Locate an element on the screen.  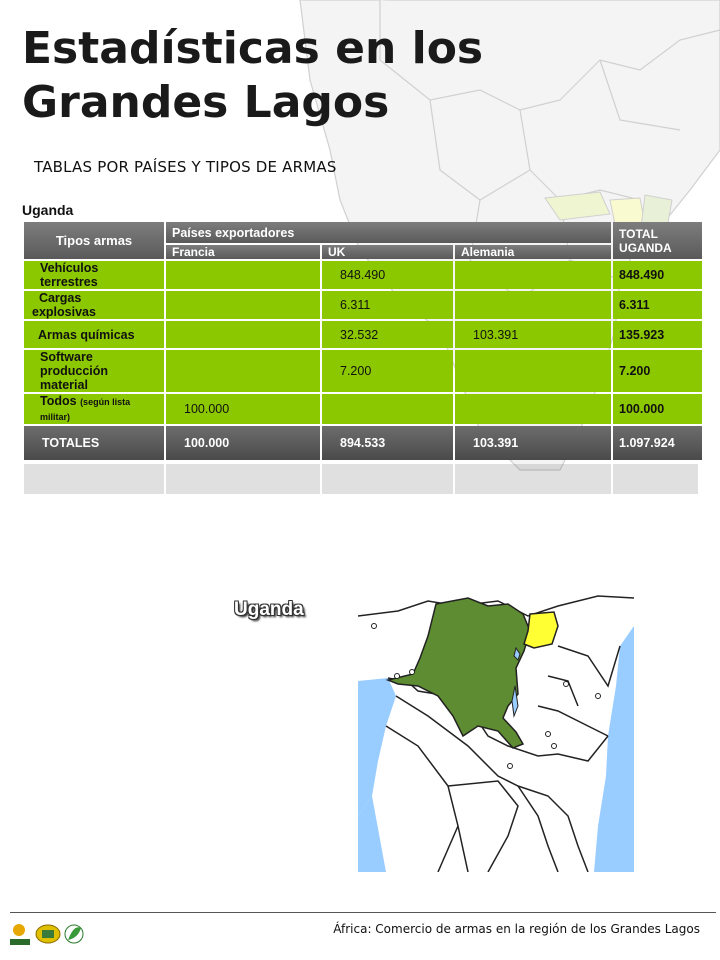
indian-ocean is located at coordinates (614, 749).